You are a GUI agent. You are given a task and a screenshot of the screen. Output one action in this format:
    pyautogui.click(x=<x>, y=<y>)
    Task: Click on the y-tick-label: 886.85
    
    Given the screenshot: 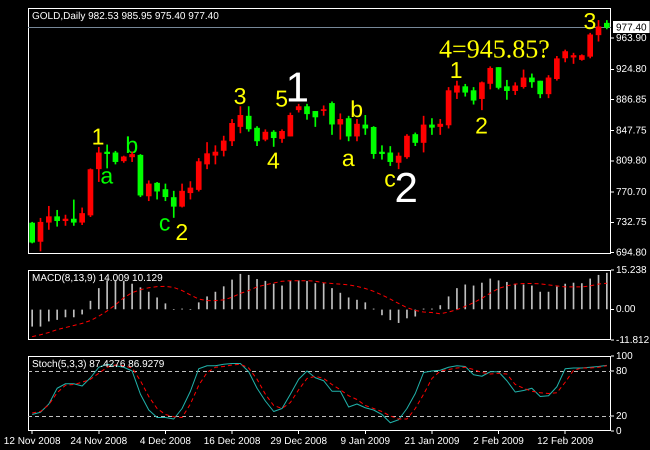 What is the action you would take?
    pyautogui.click(x=632, y=100)
    